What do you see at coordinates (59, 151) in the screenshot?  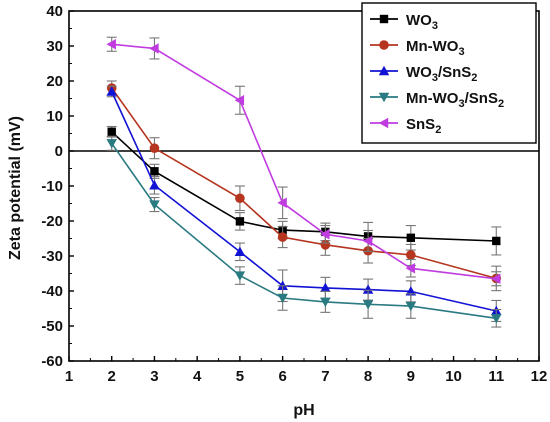 I see `y-tick-label: 0` at bounding box center [59, 151].